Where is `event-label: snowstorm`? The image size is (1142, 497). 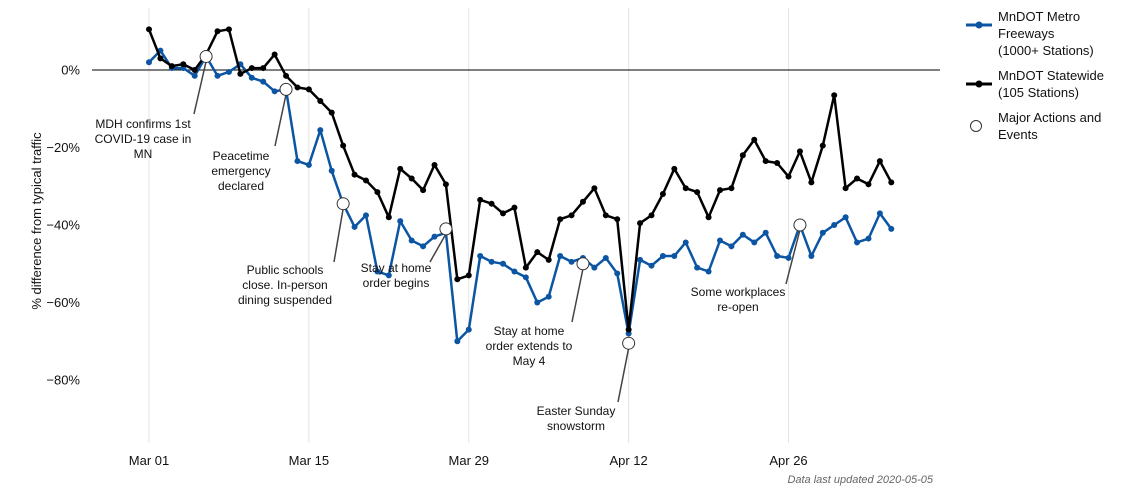 event-label: snowstorm is located at coordinates (576, 426).